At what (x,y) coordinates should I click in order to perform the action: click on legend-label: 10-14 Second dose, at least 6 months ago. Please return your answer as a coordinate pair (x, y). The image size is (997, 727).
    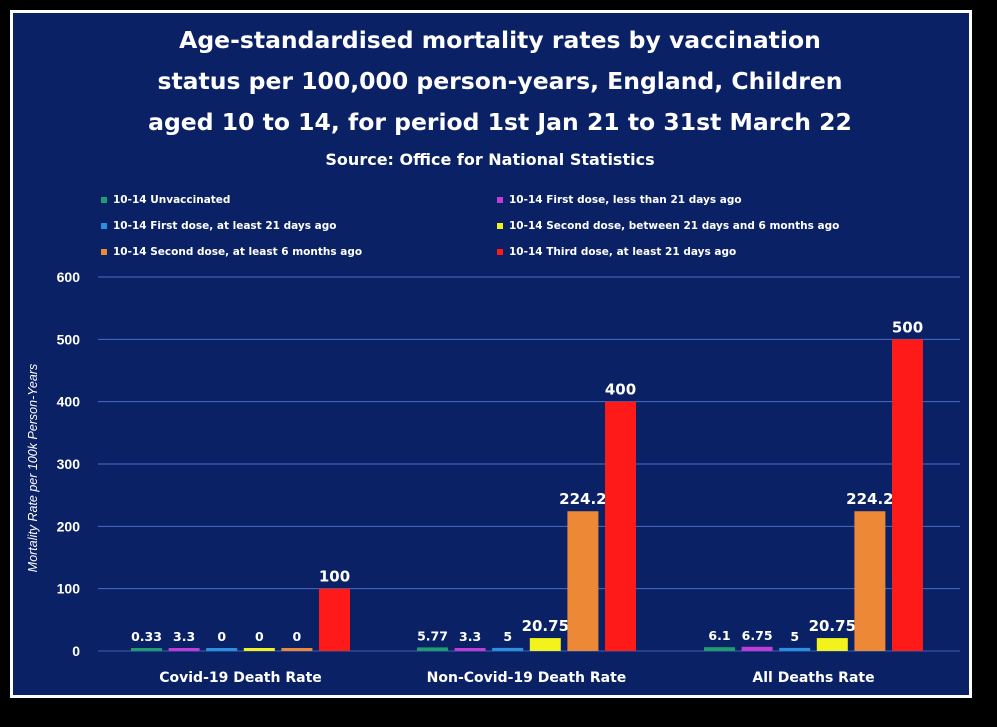
    Looking at the image, I should click on (238, 252).